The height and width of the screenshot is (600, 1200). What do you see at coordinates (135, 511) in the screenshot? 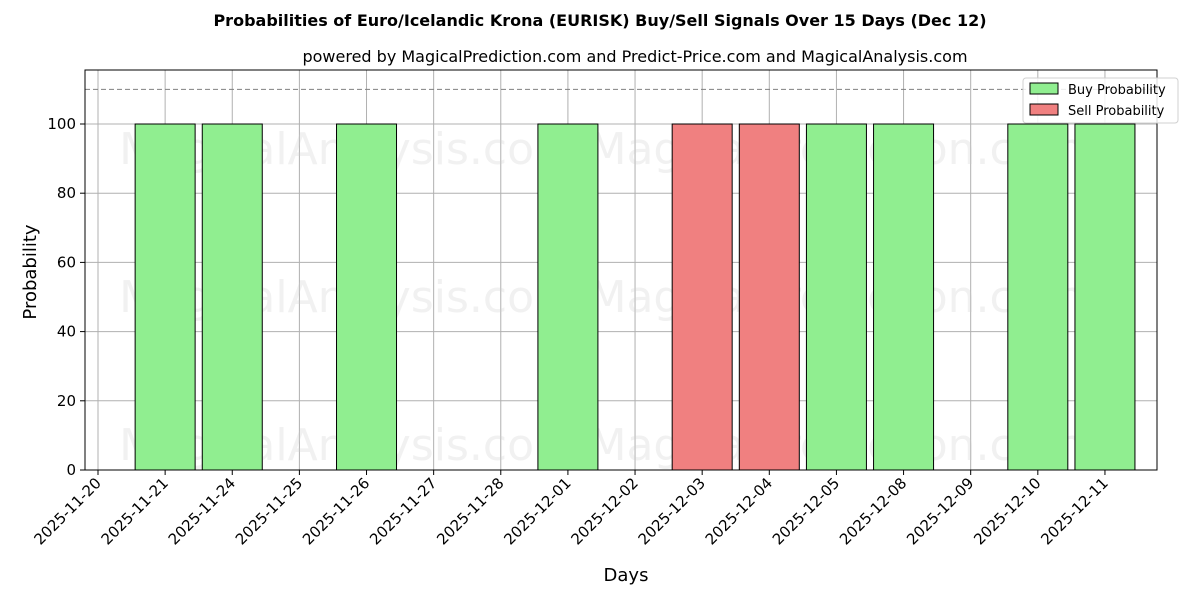
I see `x-tick-label: 2025-11-21` at bounding box center [135, 511].